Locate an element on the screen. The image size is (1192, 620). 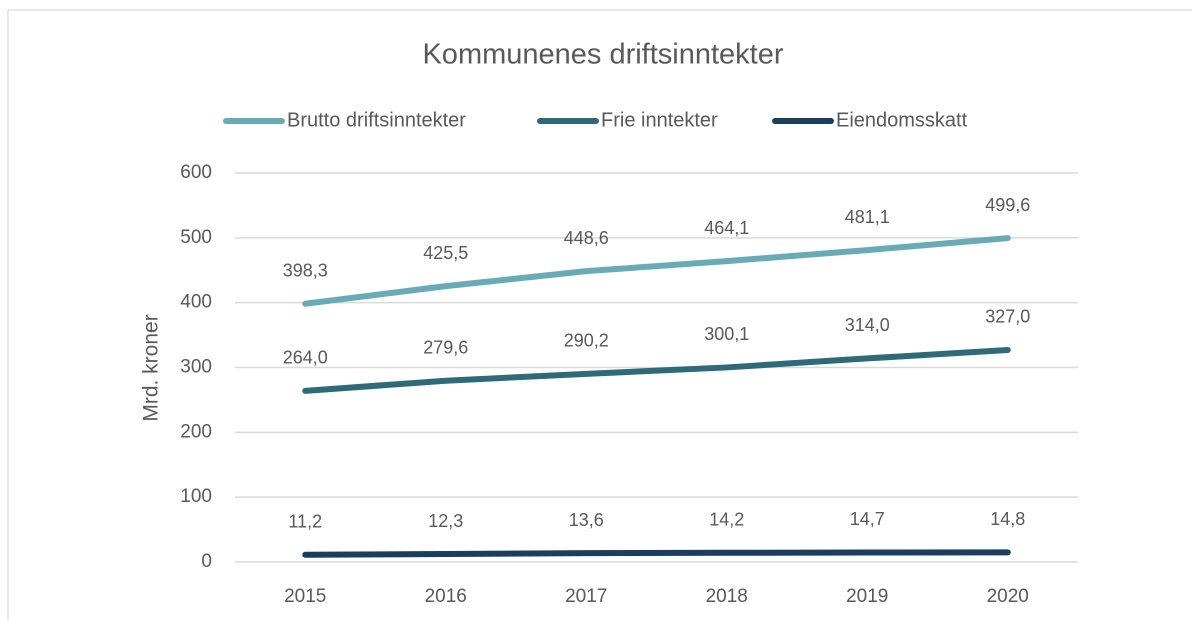
legend-label: Eiendomsskatt is located at coordinates (902, 120).